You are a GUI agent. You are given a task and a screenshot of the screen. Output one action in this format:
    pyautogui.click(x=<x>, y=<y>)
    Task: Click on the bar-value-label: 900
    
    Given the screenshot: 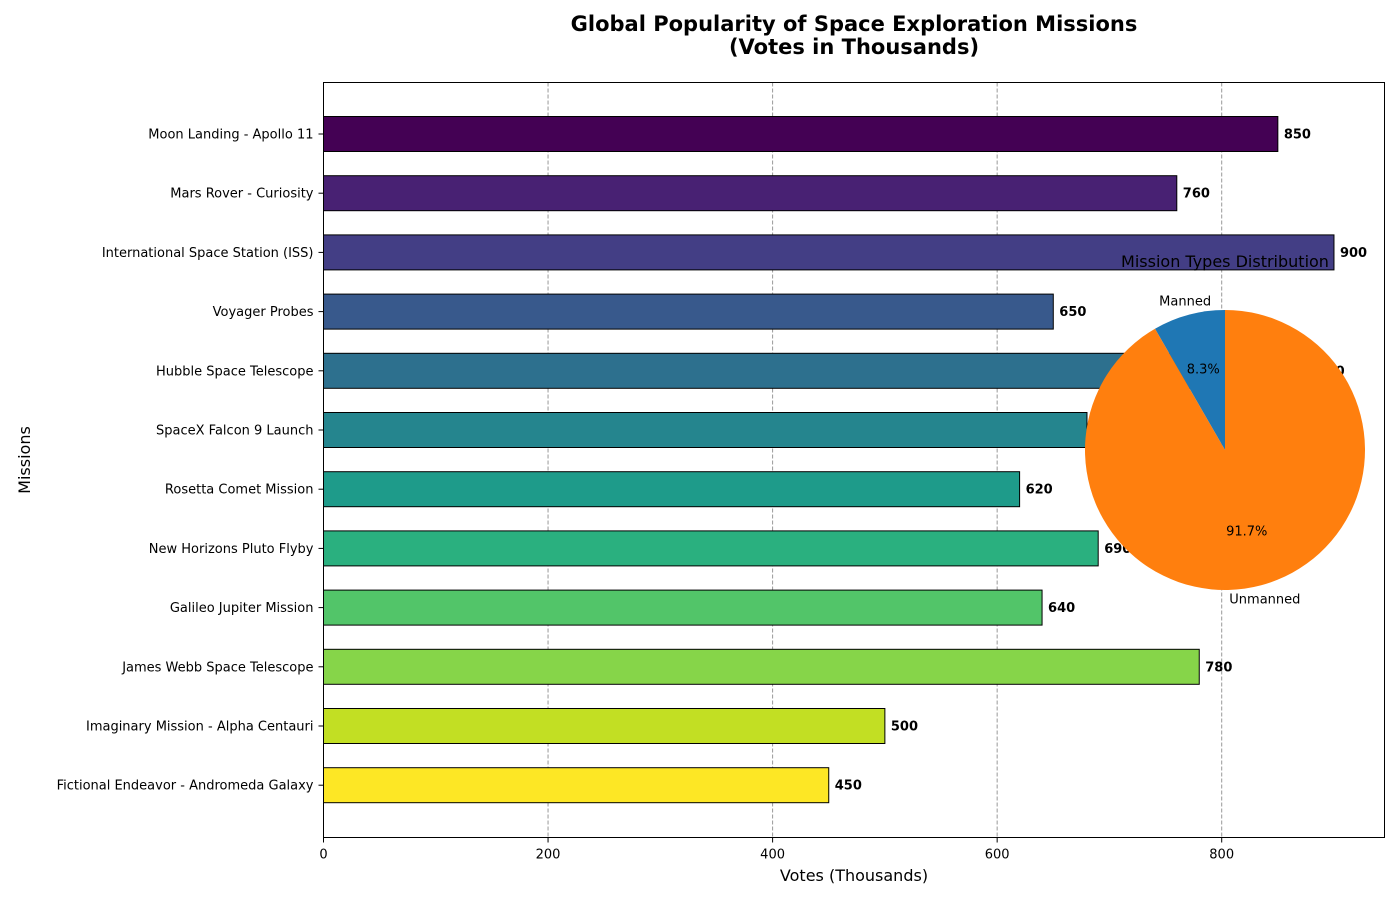 What is the action you would take?
    pyautogui.click(x=1353, y=253)
    